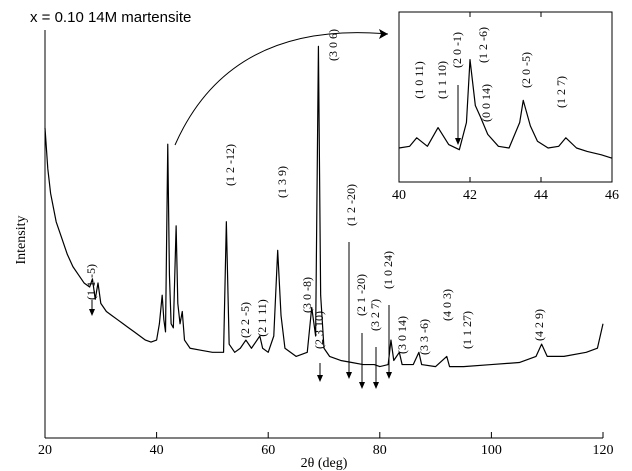 This screenshot has width=632, height=471. I want to click on x-tick-label: 20, so click(45, 450).